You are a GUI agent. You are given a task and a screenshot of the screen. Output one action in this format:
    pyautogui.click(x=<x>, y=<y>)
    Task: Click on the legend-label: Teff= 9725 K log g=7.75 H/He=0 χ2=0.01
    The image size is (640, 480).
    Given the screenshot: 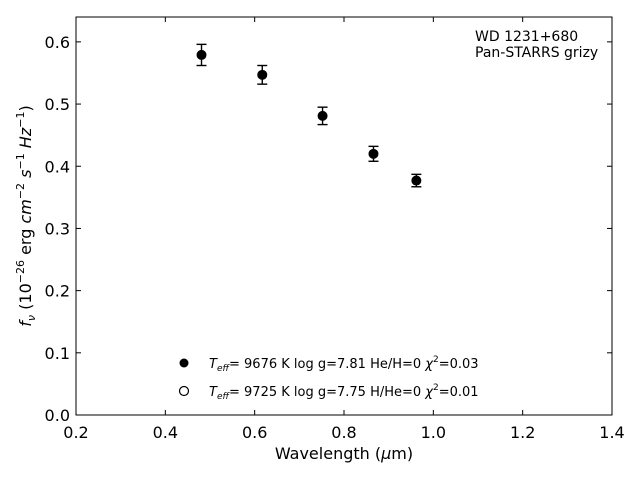 What is the action you would take?
    pyautogui.click(x=344, y=392)
    